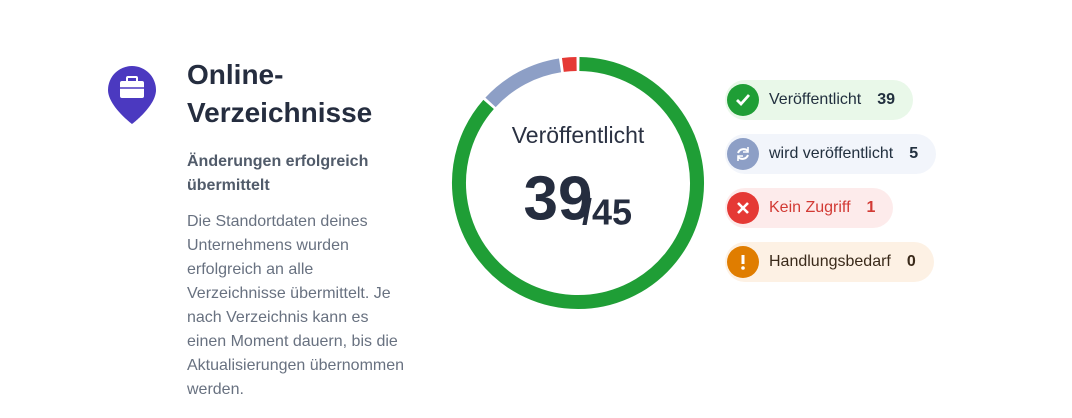  Describe the element at coordinates (578, 135) in the screenshot. I see `donut-label: Veröffentlicht` at that location.